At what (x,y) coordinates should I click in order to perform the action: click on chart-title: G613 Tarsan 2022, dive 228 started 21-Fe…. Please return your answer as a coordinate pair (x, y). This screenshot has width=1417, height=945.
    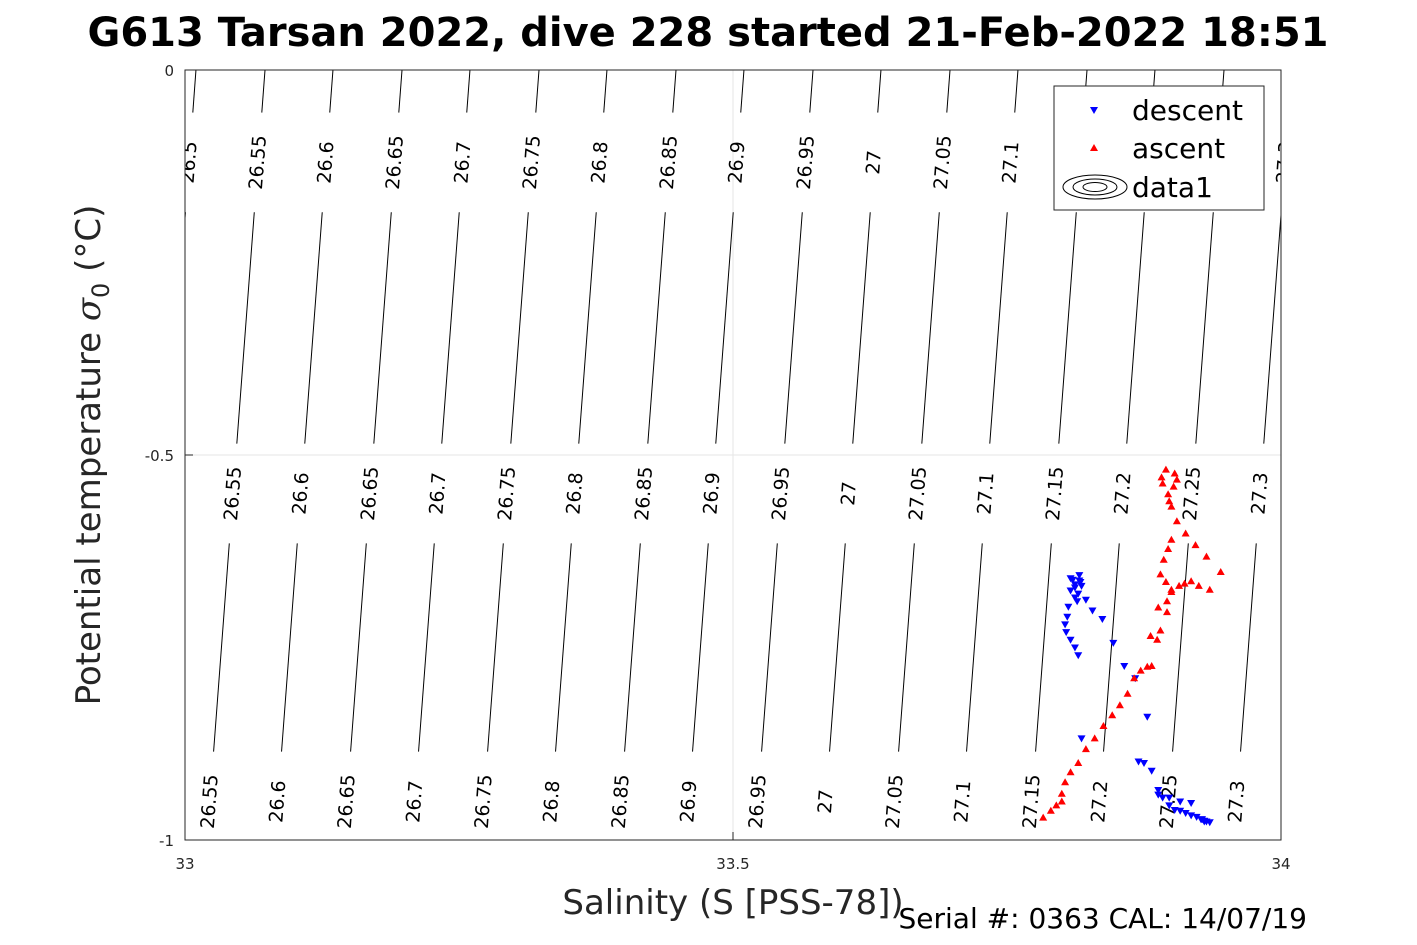
    Looking at the image, I should click on (707, 33).